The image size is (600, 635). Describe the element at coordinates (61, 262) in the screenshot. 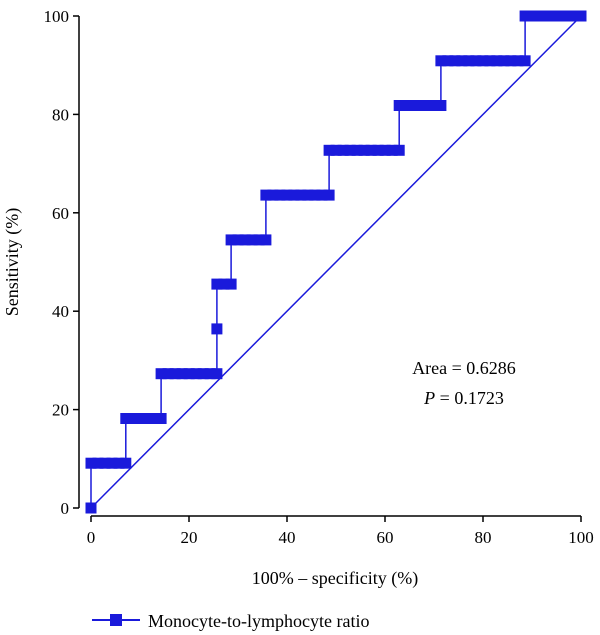

I see `y-ticks: 0 20 40 60 80 100` at that location.